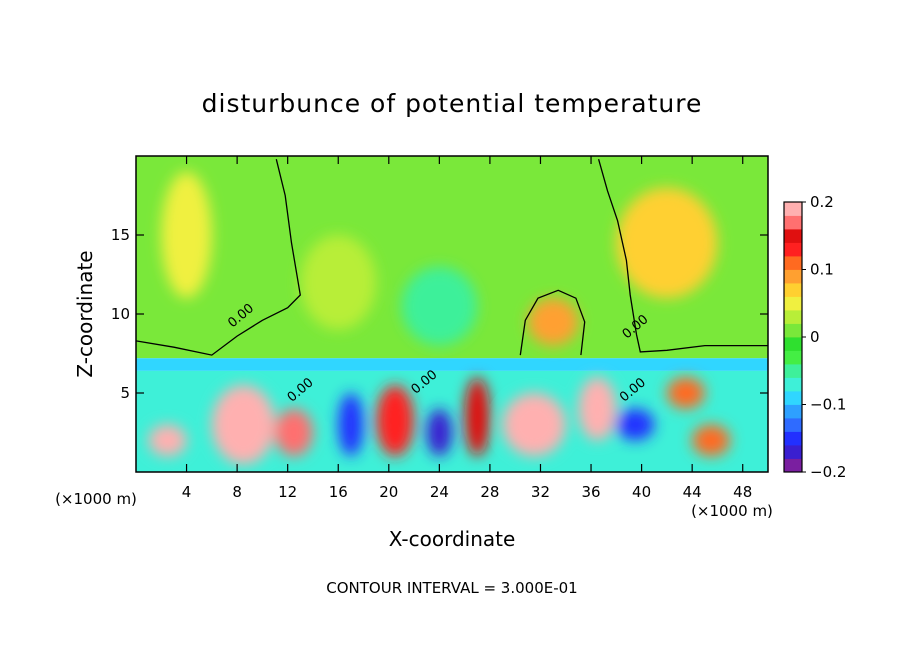 The width and height of the screenshot is (904, 654). I want to click on x-tick-label: 20, so click(388, 492).